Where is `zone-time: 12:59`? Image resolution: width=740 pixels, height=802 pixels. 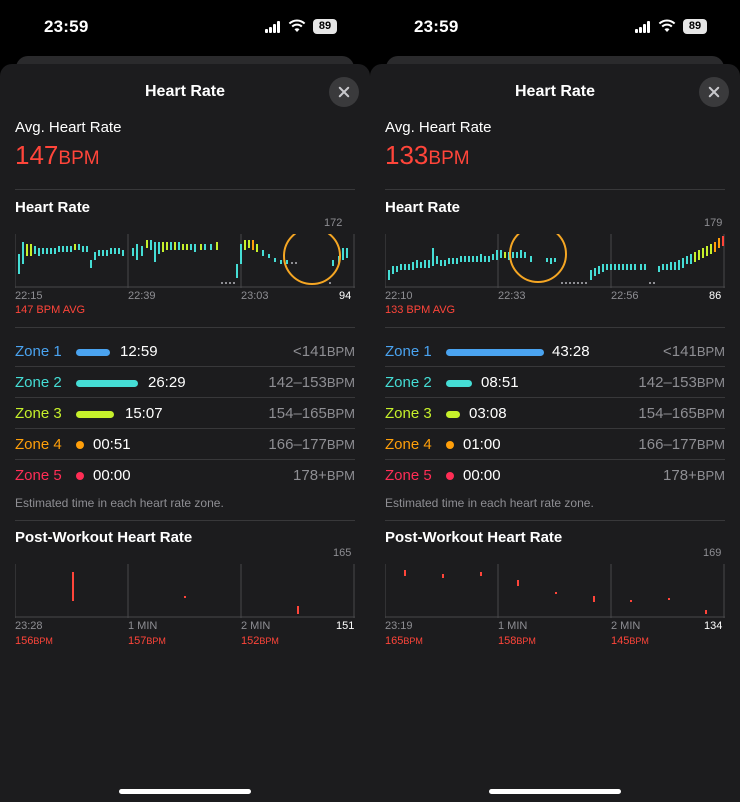 zone-time: 12:59 is located at coordinates (139, 351).